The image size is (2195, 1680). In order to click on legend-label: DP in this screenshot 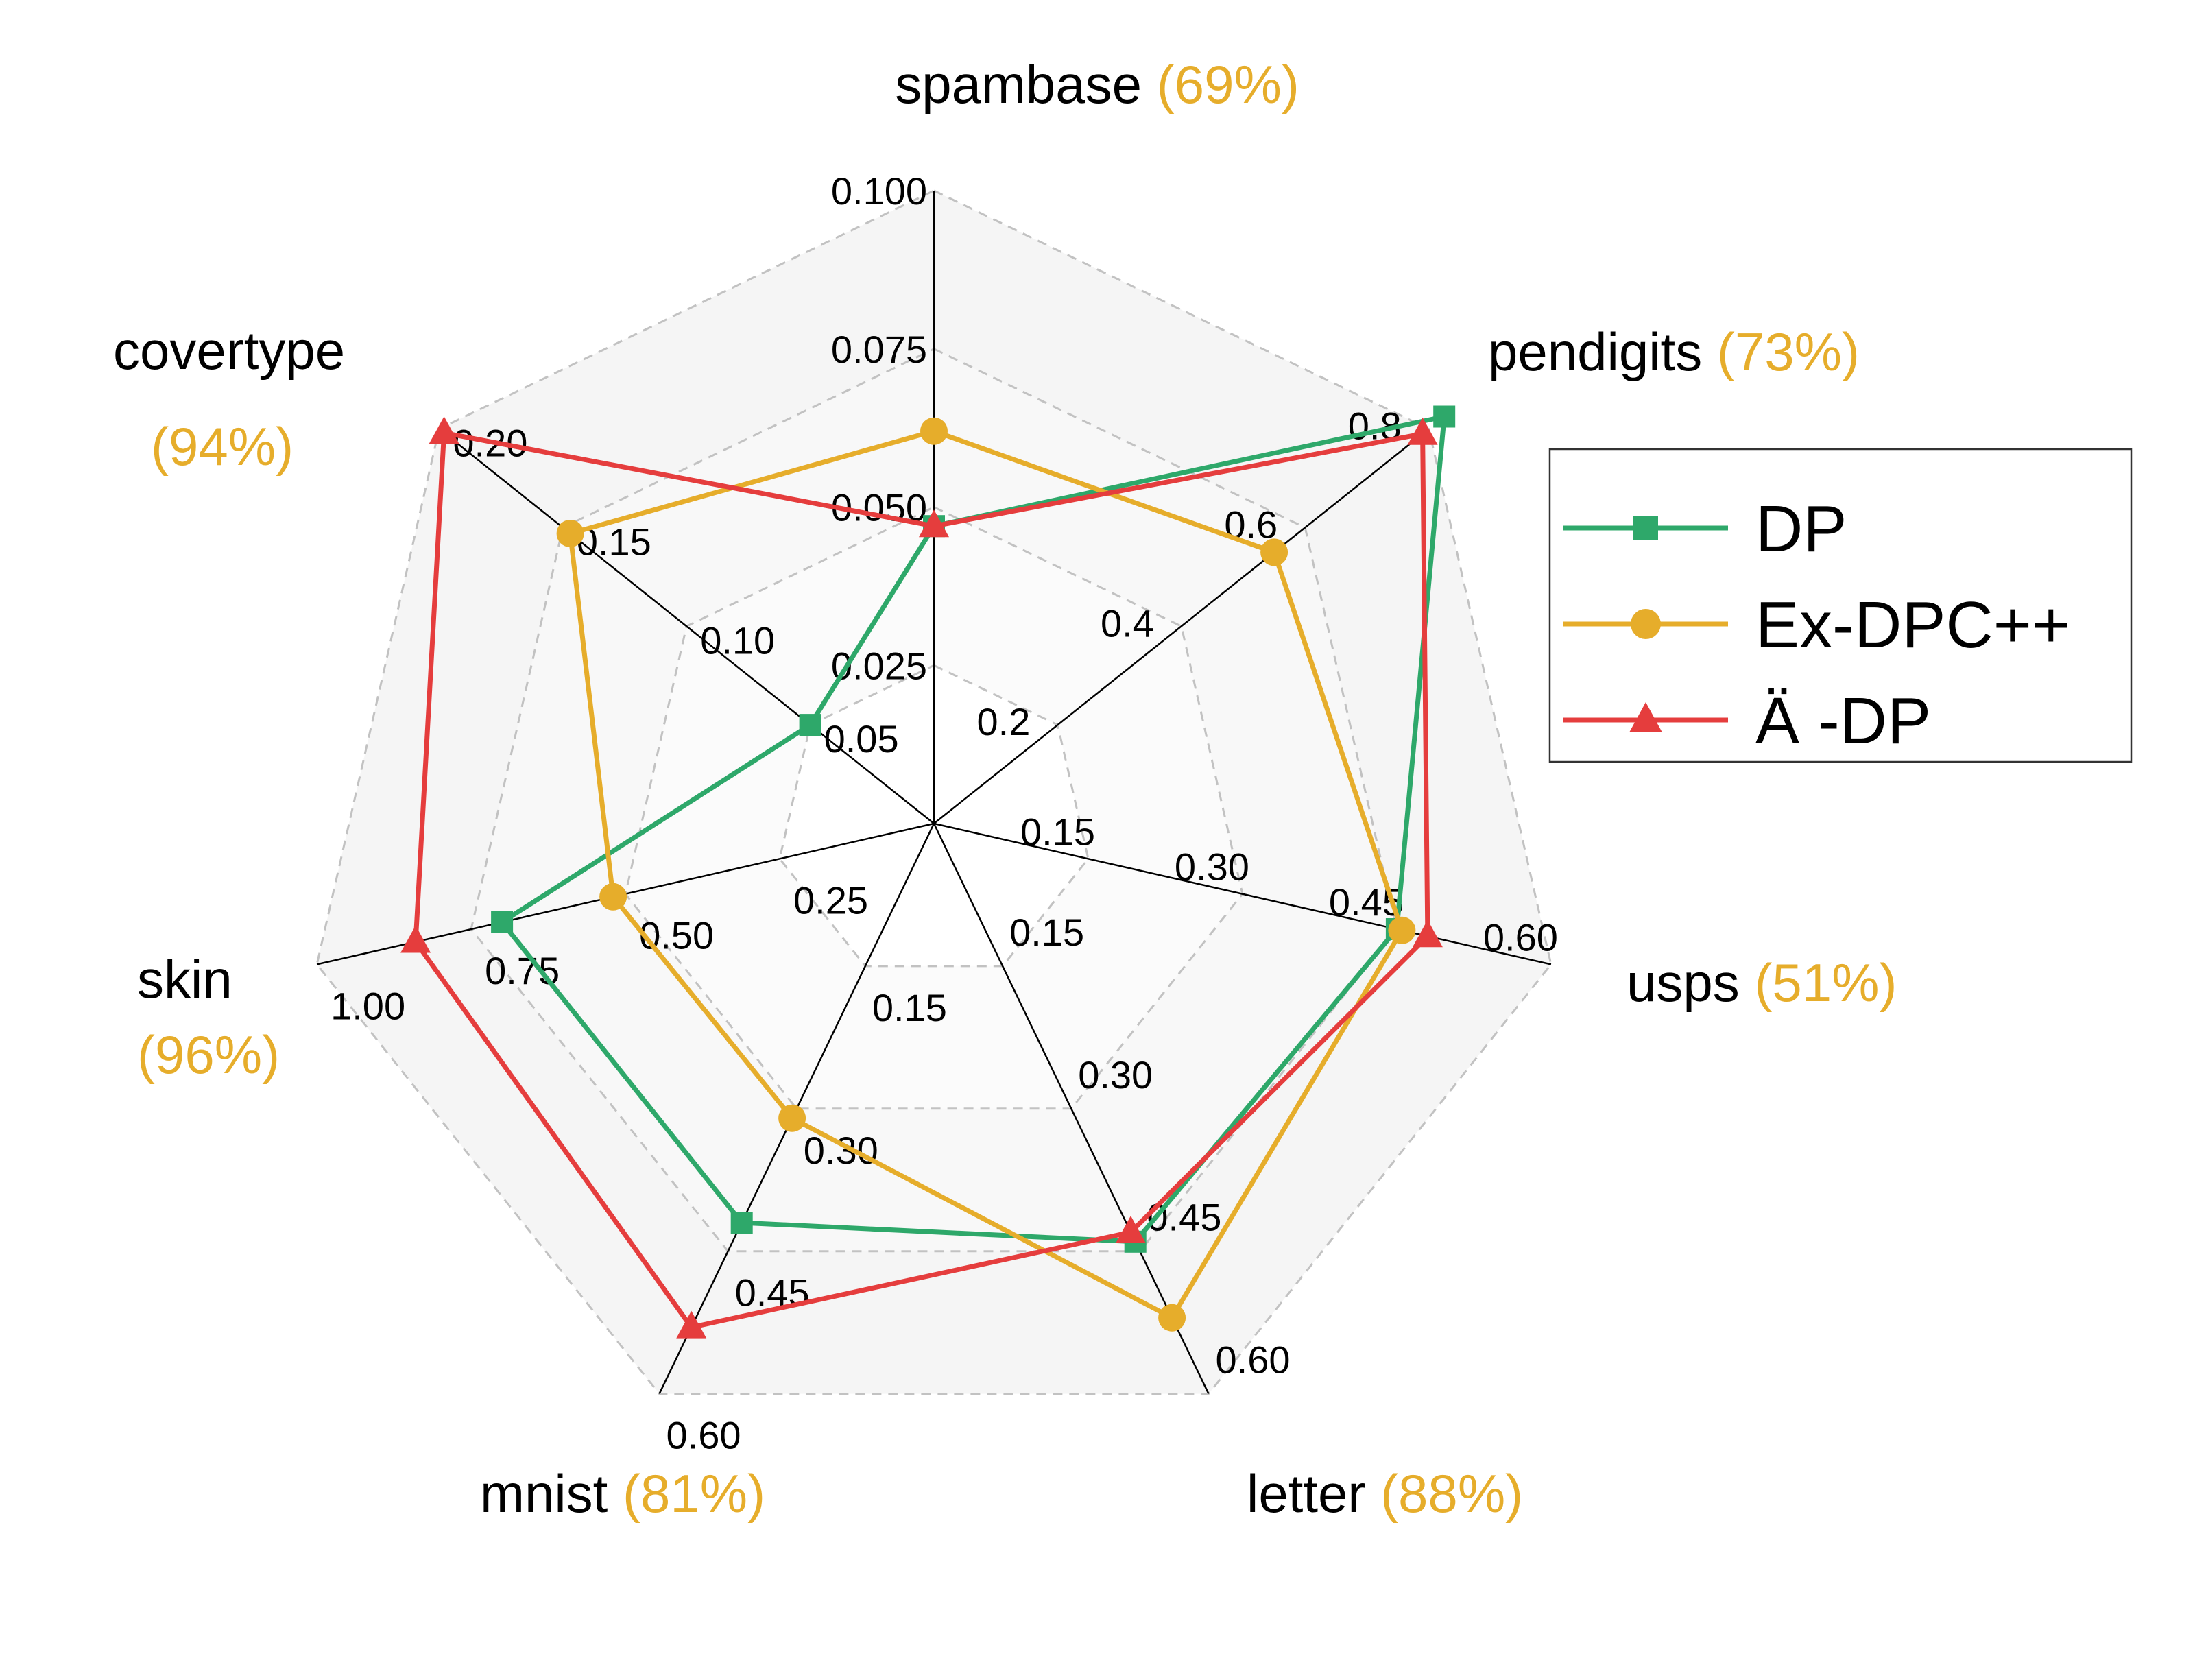, I will do `click(1801, 529)`.